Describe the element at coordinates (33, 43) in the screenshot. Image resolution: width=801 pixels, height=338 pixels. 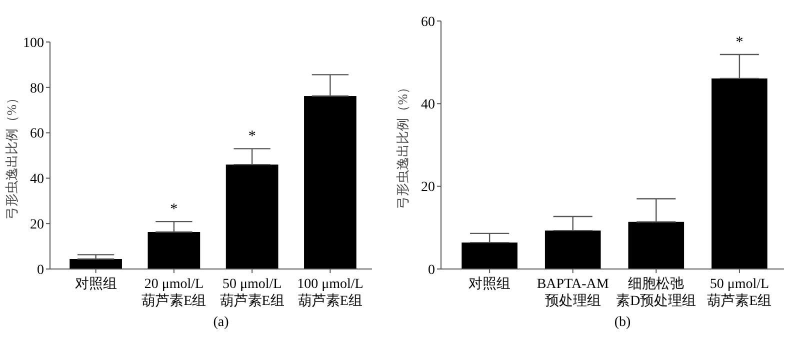
I see `y-tick-label: 100` at that location.